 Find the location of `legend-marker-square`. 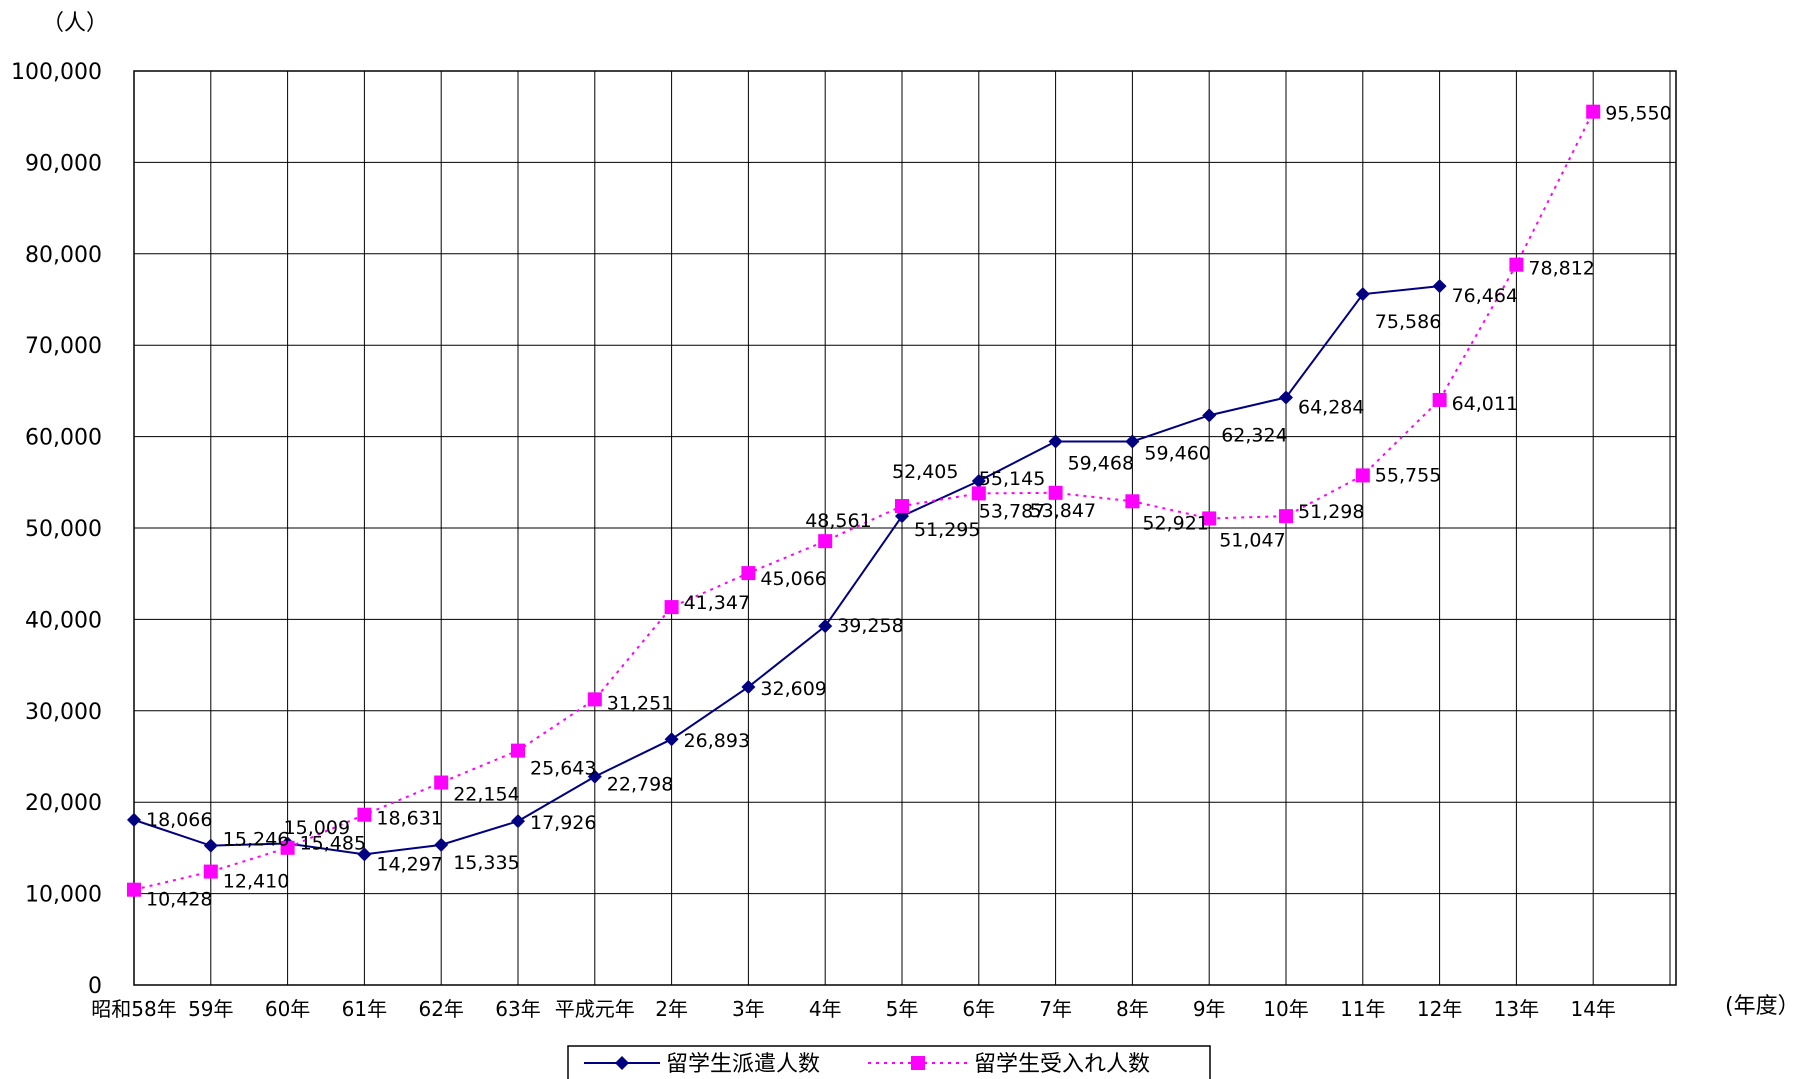

legend-marker-square is located at coordinates (918, 1063).